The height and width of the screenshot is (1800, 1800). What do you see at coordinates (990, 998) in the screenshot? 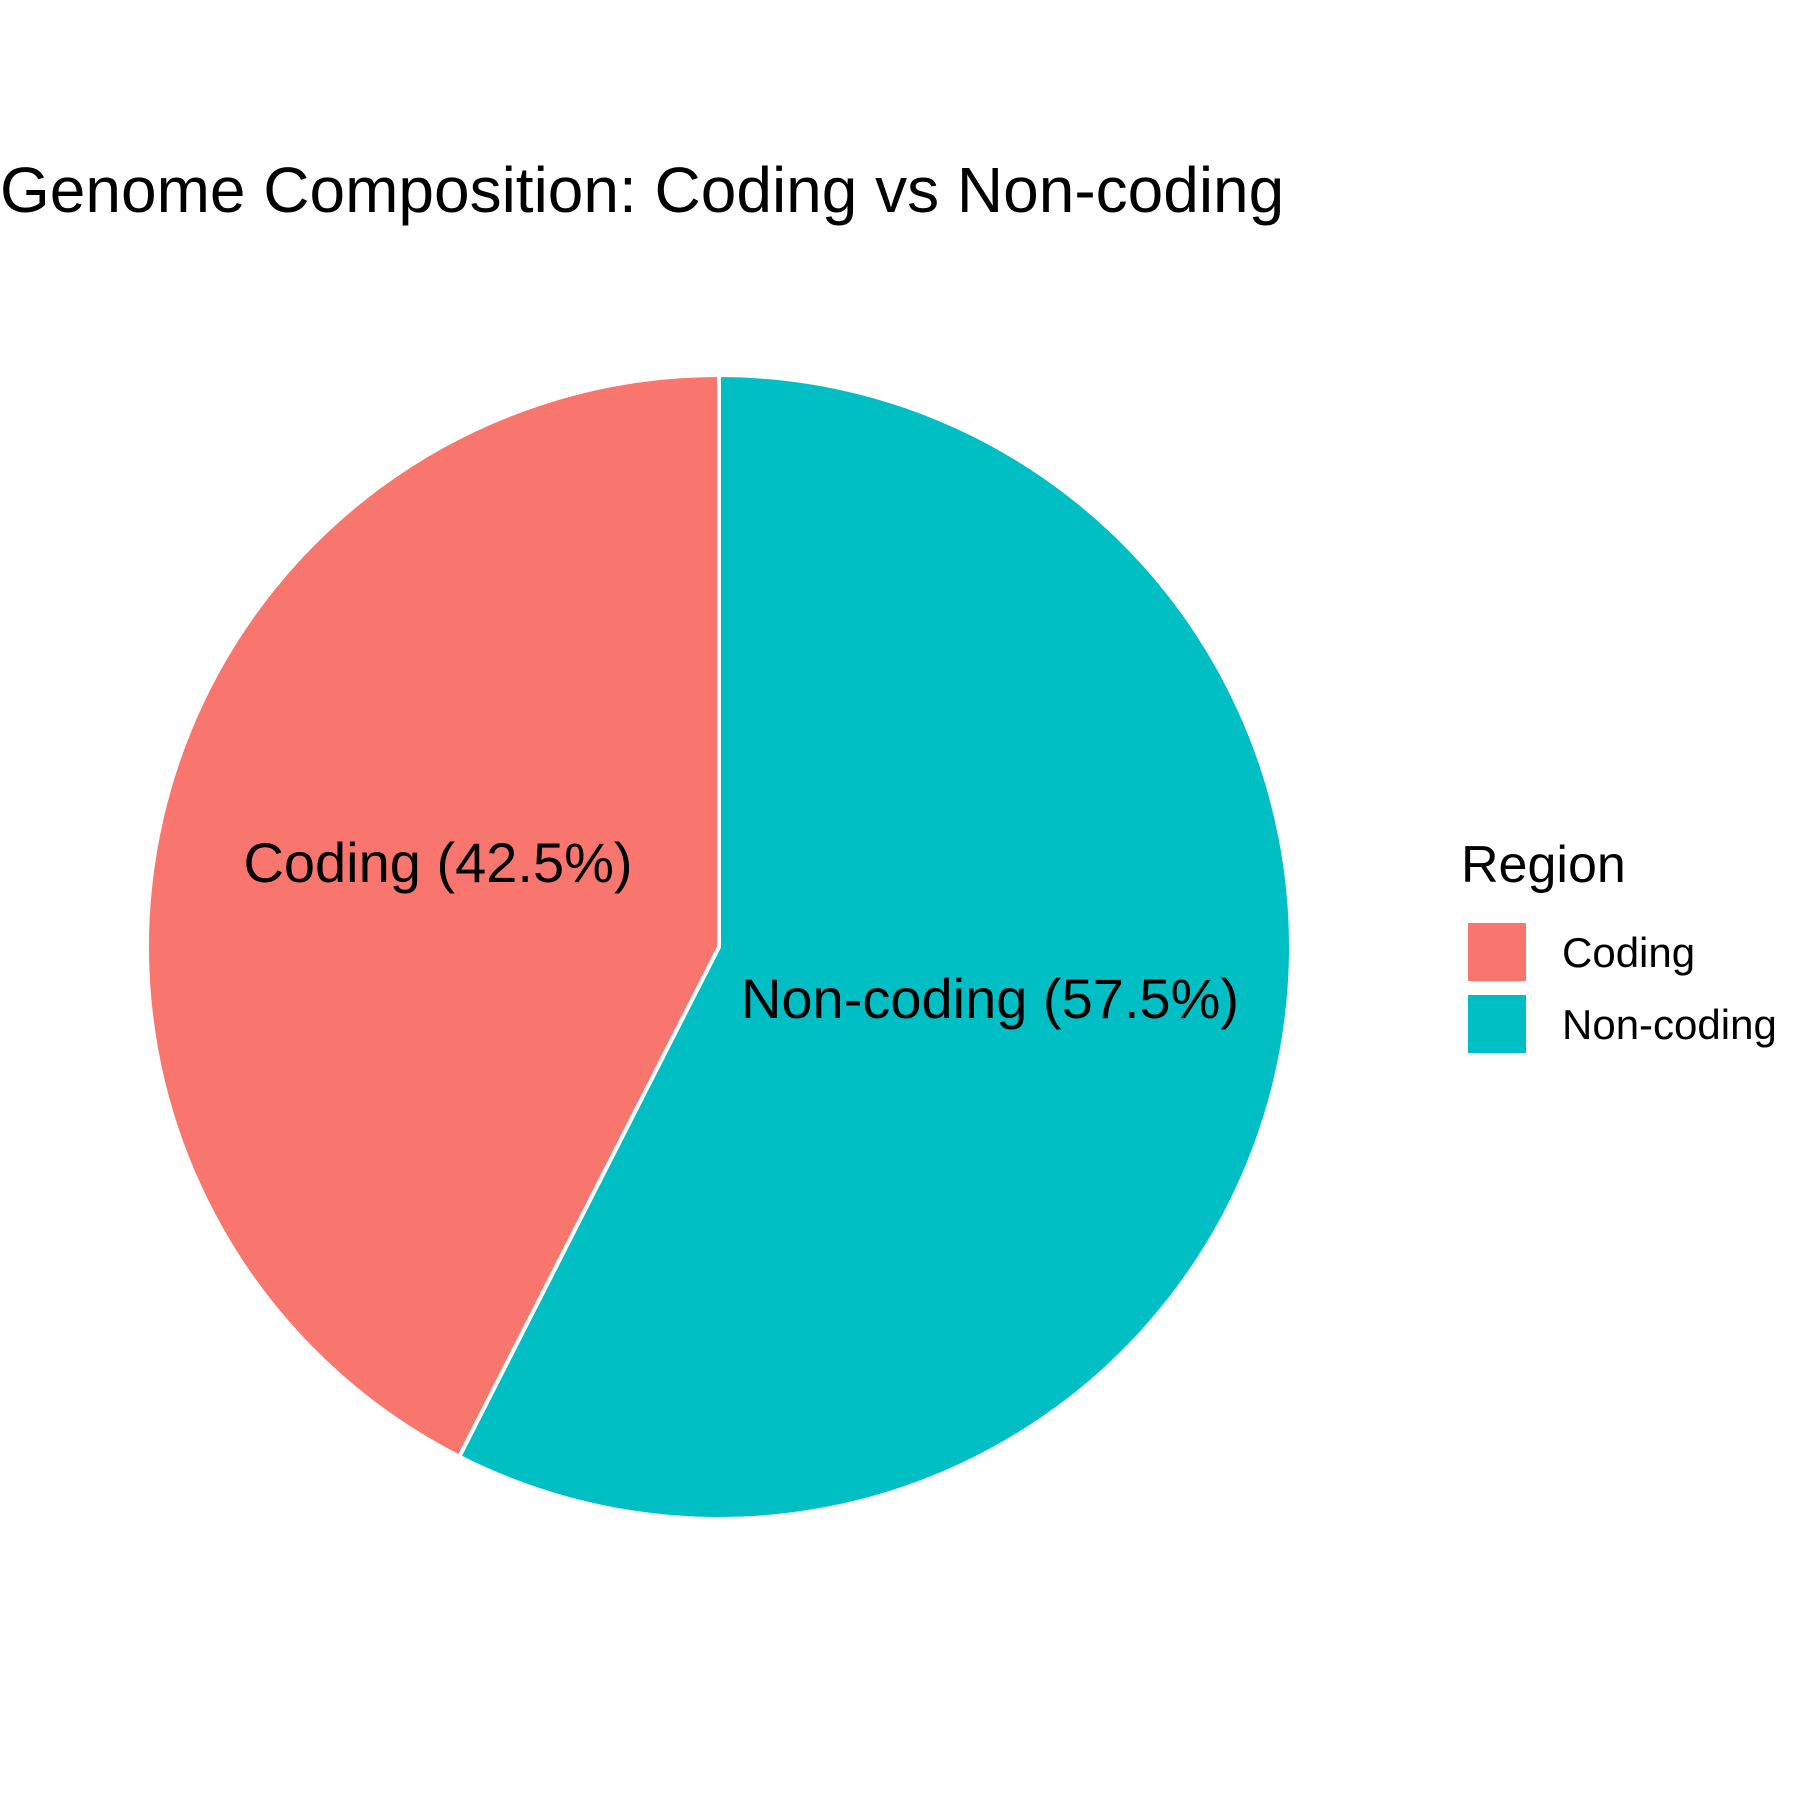
I see `slice-label-non-coding: Non-coding (57.5%)` at bounding box center [990, 998].